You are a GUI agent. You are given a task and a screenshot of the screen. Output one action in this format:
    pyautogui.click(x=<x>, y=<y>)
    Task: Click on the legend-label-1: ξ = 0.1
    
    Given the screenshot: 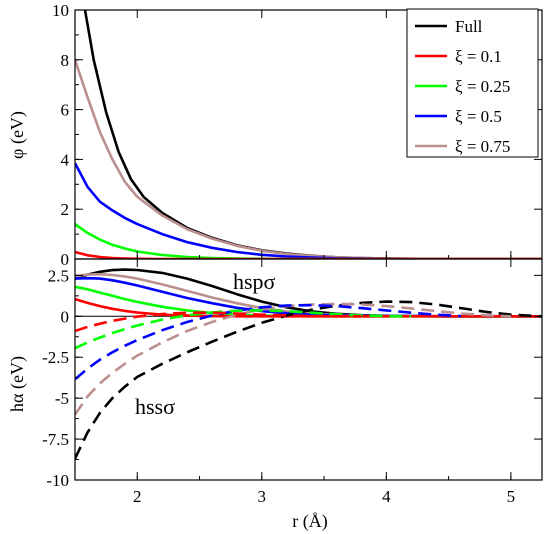 What is the action you would take?
    pyautogui.click(x=478, y=56)
    